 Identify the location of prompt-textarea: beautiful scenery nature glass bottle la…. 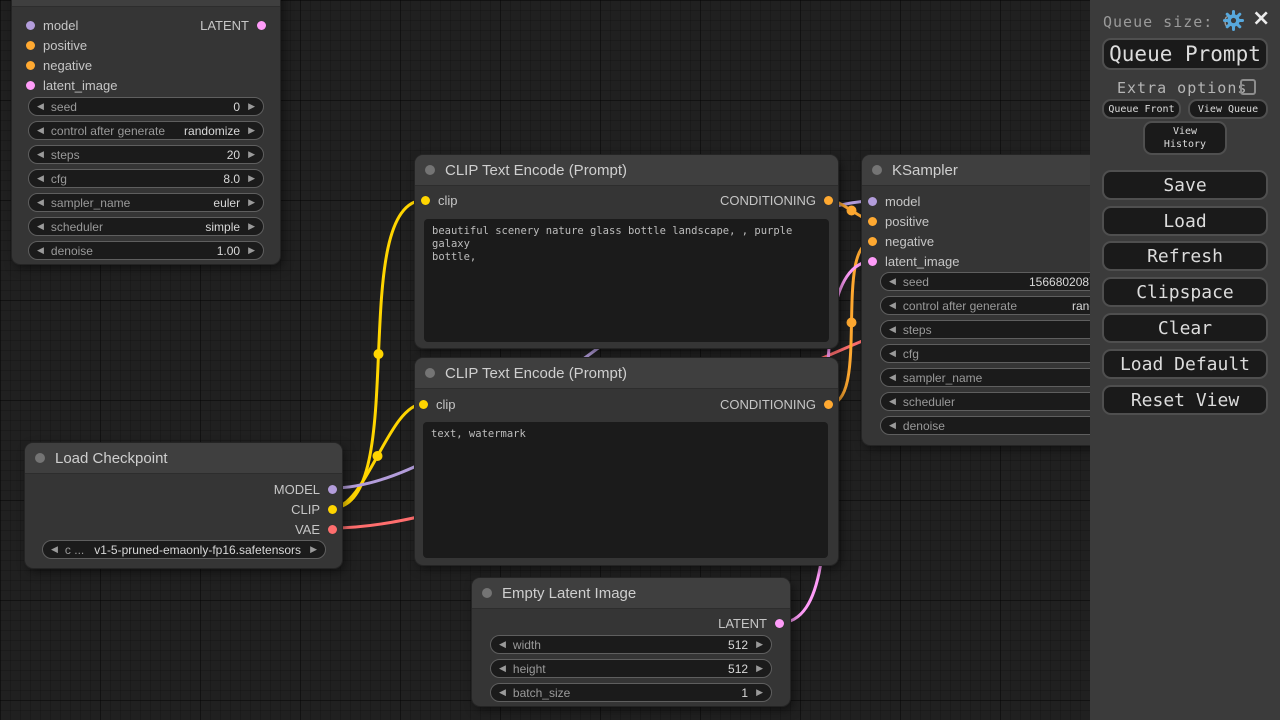
(626, 280).